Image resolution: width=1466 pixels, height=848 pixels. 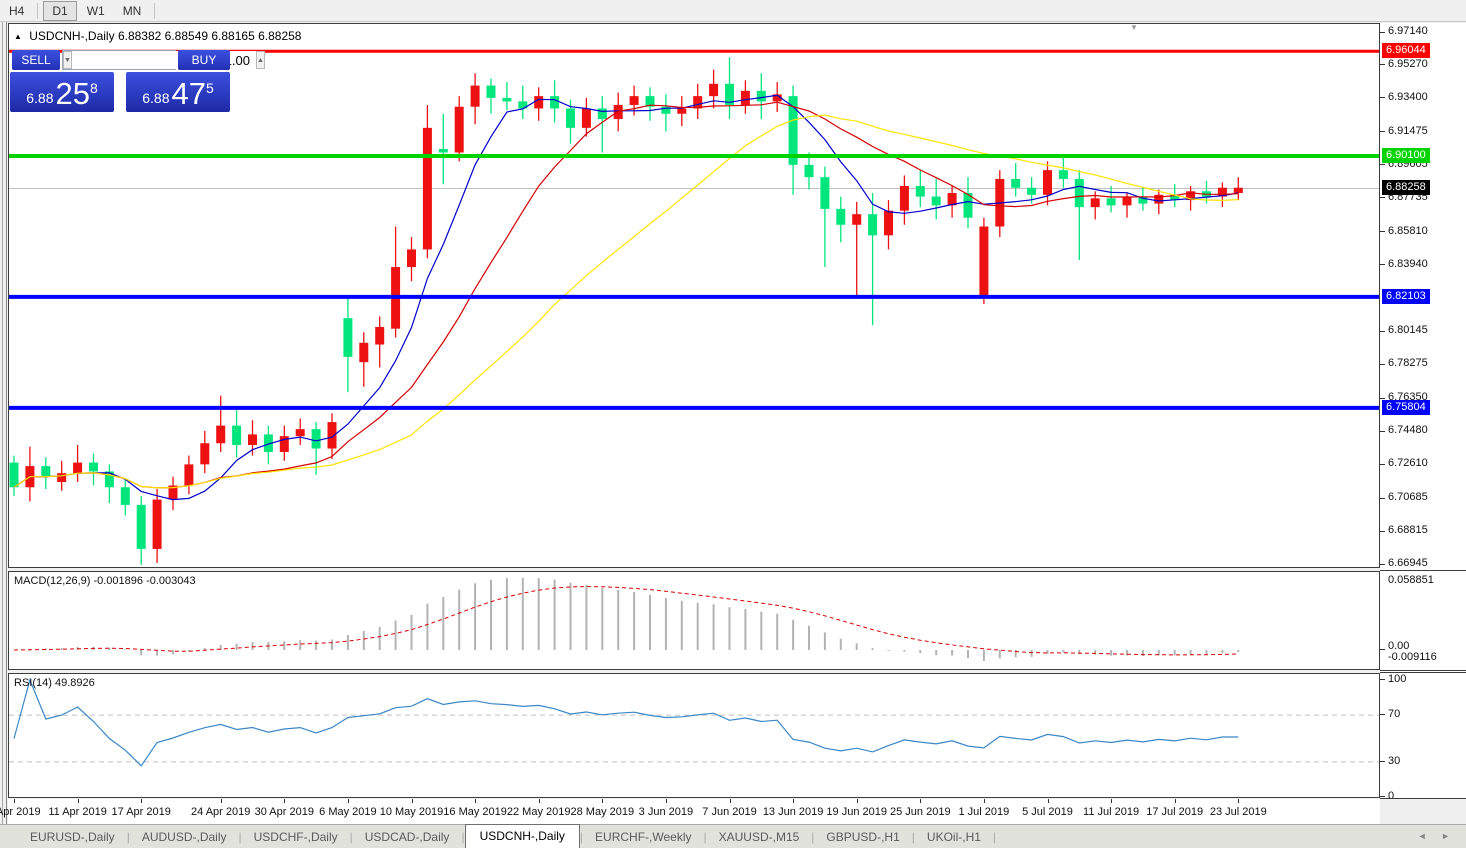 I want to click on chart-tab-usdcad: USDCAD-,Daily, so click(x=407, y=837).